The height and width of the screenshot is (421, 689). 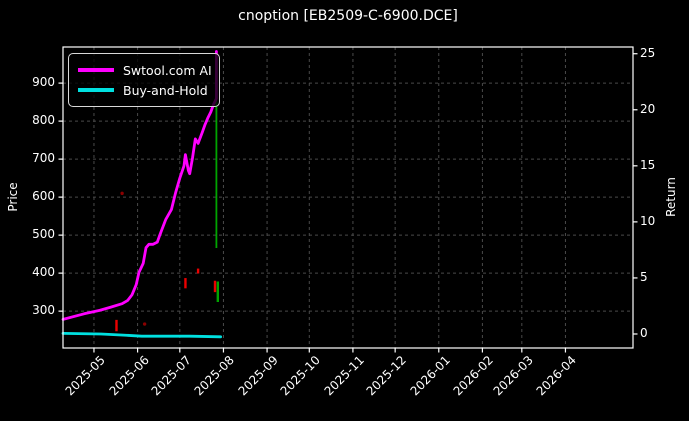 I want to click on price-tick-label: 400, so click(x=43, y=272).